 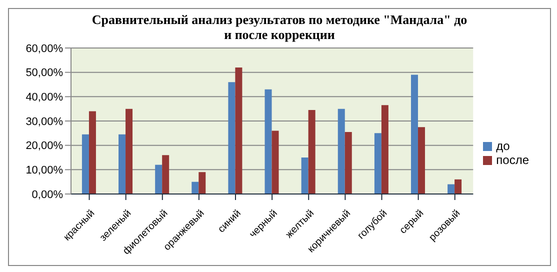 What do you see at coordinates (503, 146) in the screenshot?
I see `legend-label: до` at bounding box center [503, 146].